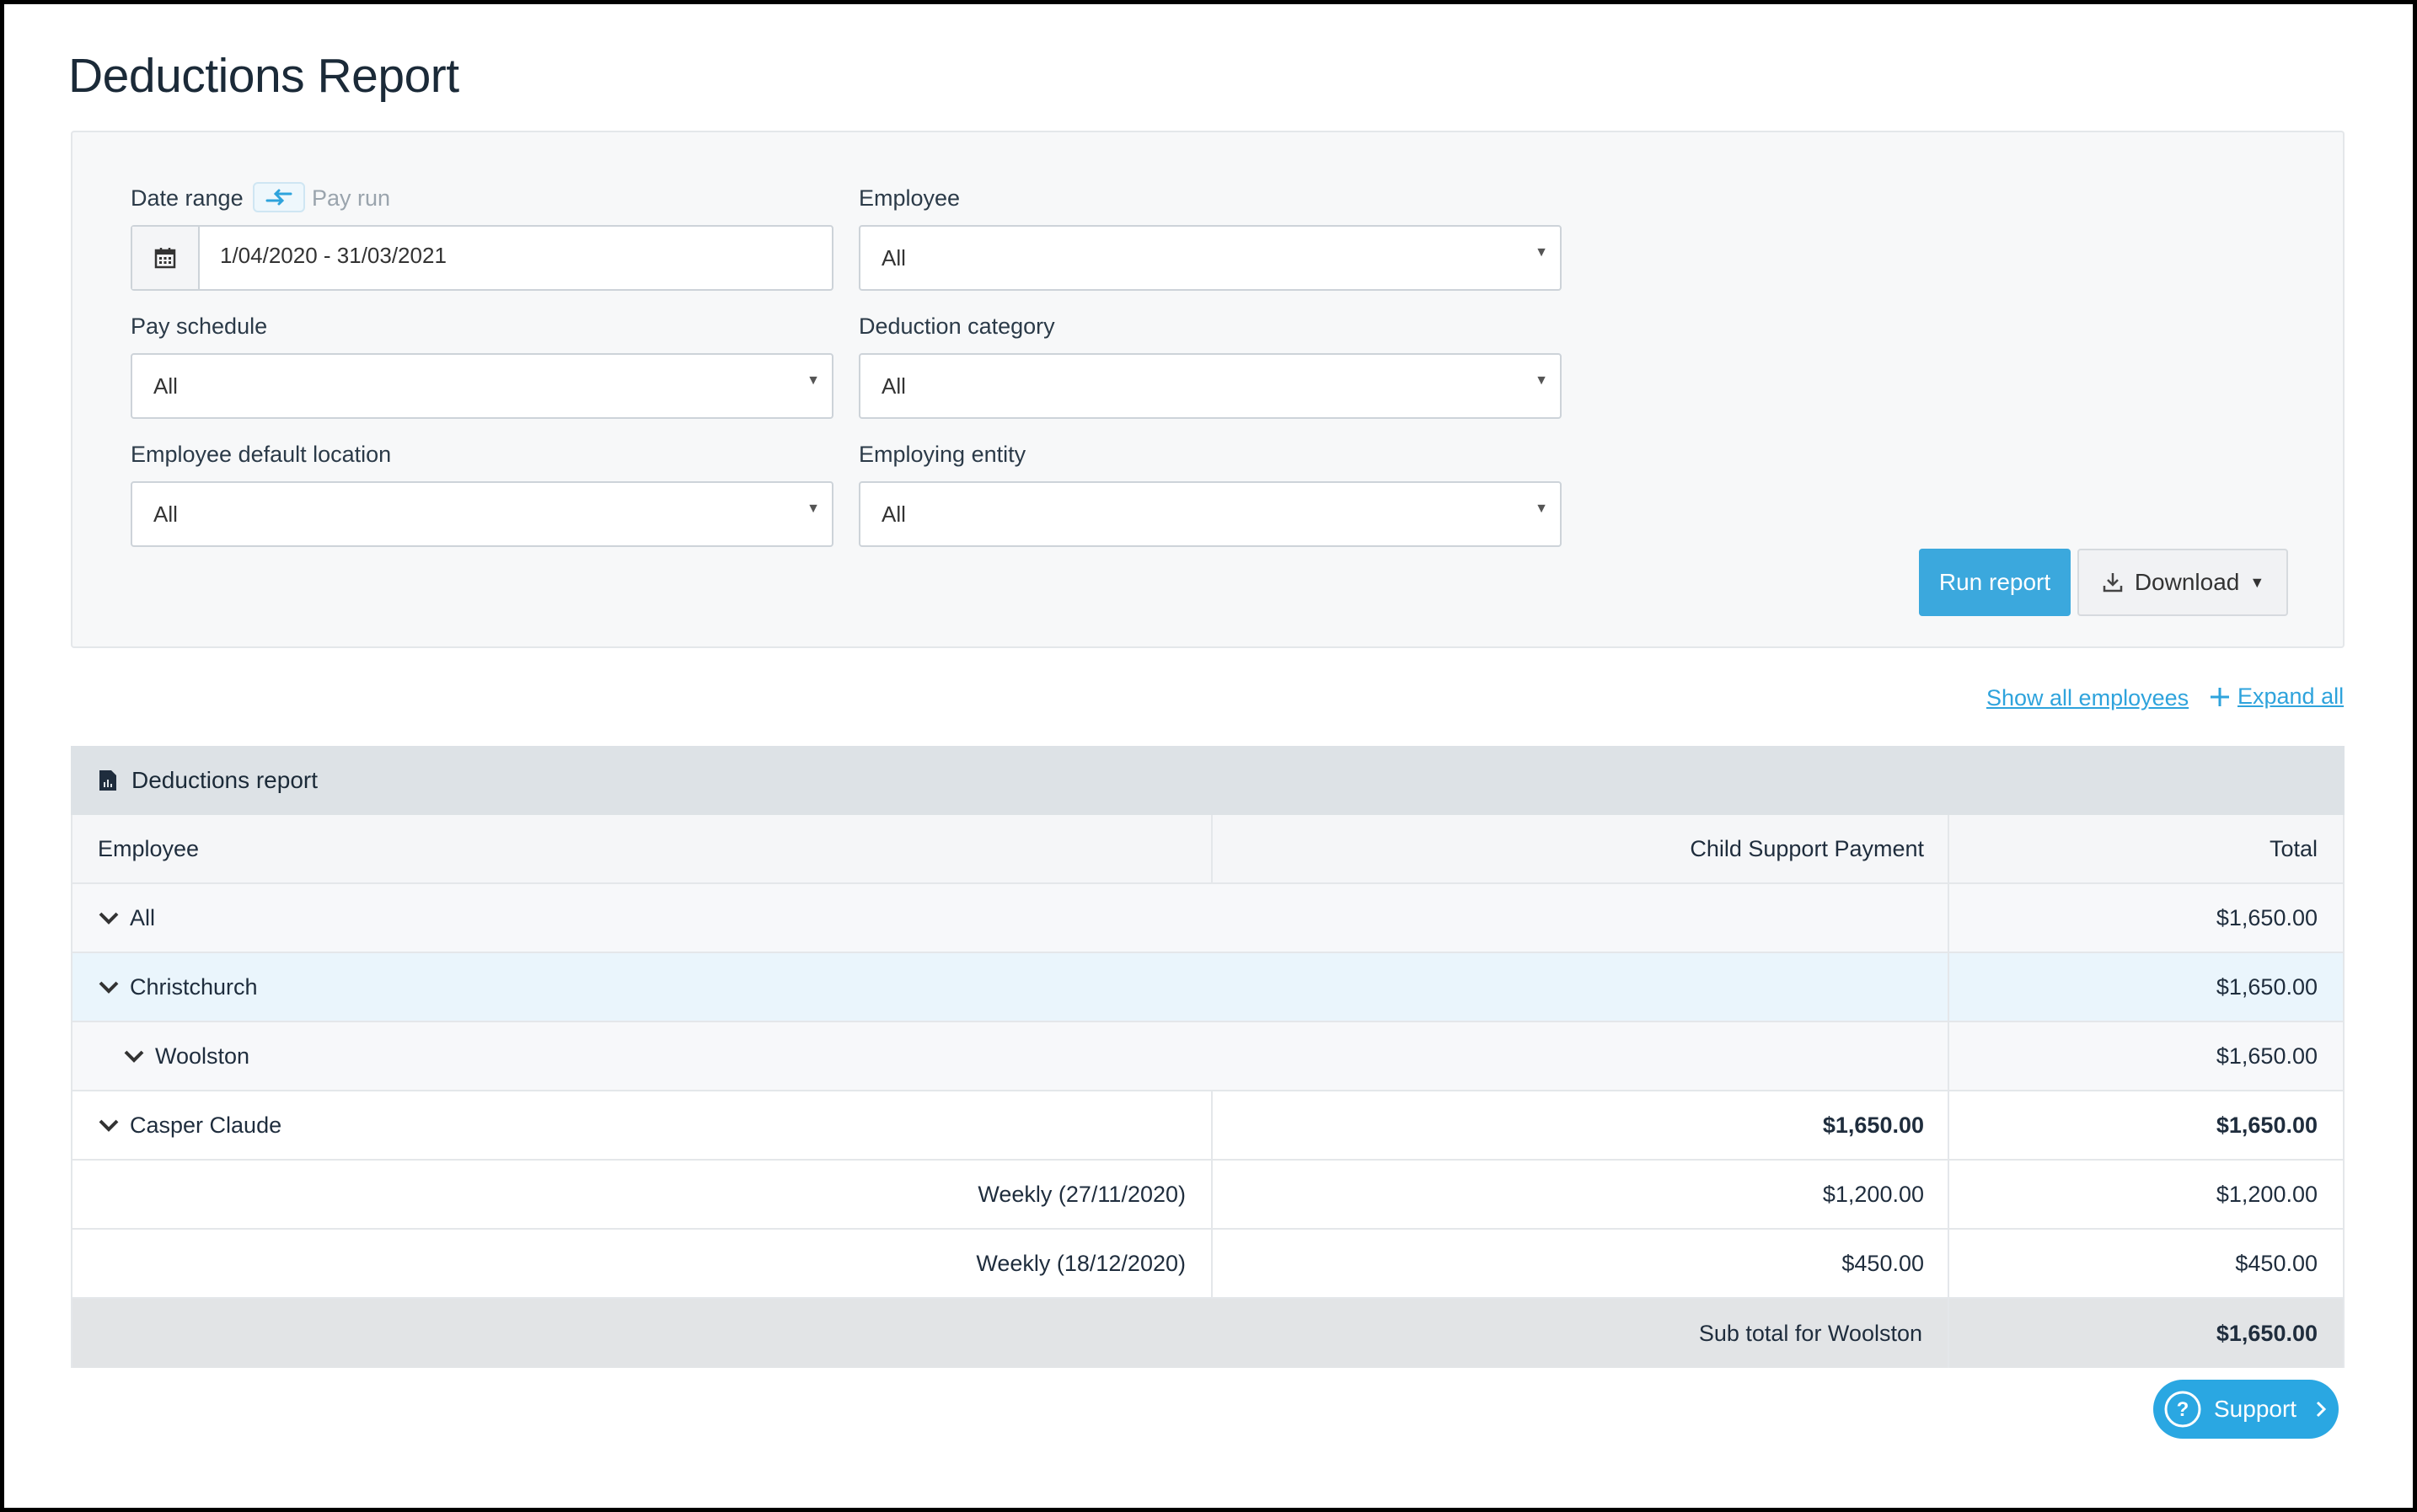  What do you see at coordinates (943, 454) in the screenshot?
I see `employing-entity-label: Employing entity` at bounding box center [943, 454].